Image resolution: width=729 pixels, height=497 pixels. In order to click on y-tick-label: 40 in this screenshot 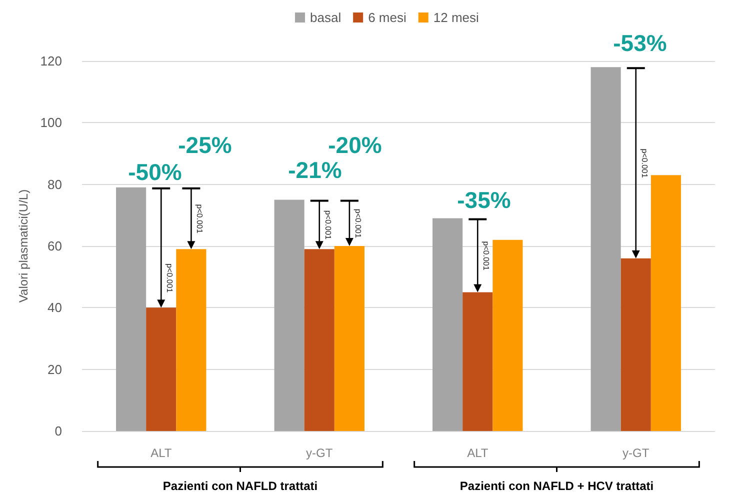, I will do `click(55, 308)`.